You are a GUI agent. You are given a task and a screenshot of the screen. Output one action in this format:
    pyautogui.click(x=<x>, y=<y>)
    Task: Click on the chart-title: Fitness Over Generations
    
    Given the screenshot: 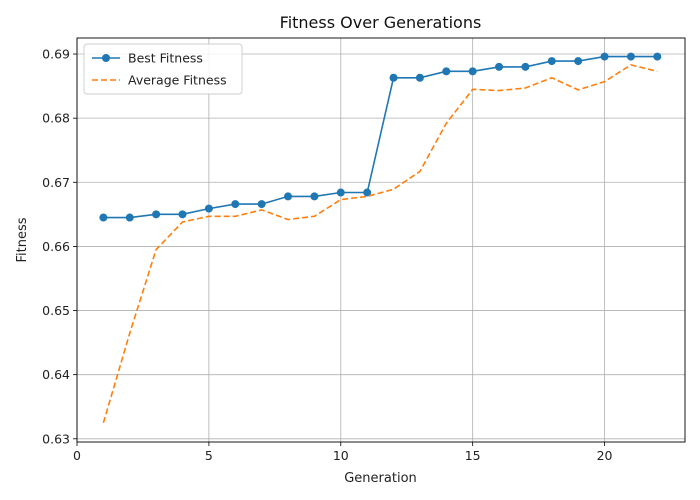 What is the action you would take?
    pyautogui.click(x=381, y=22)
    